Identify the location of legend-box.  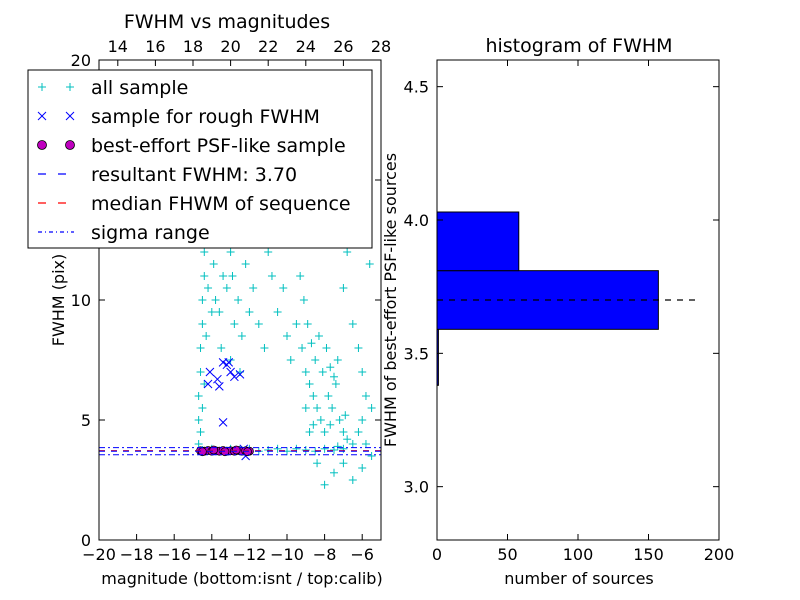
(200, 159).